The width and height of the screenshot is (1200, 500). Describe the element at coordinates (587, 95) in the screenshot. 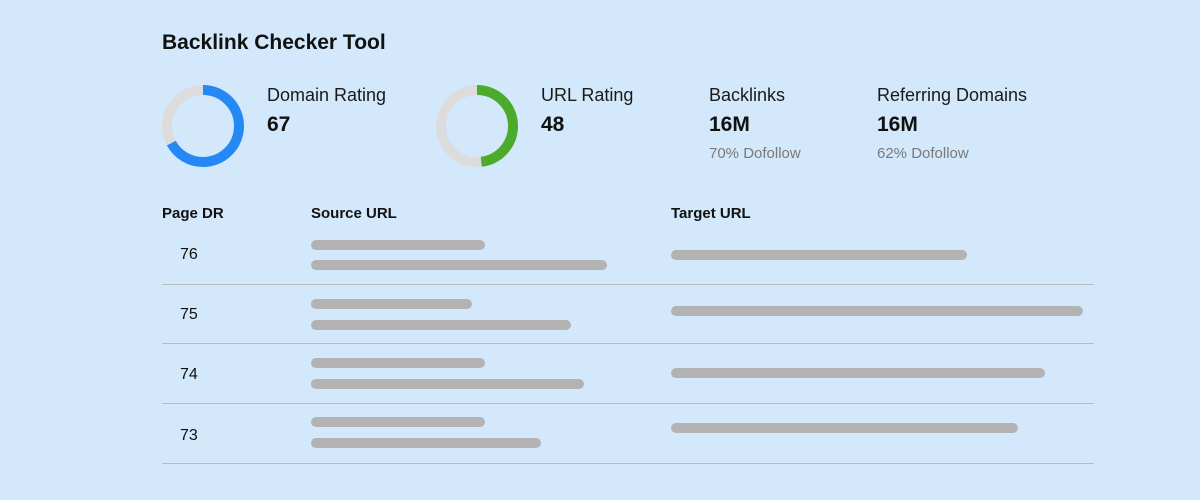

I see `url-rating-label: URL Rating` at that location.